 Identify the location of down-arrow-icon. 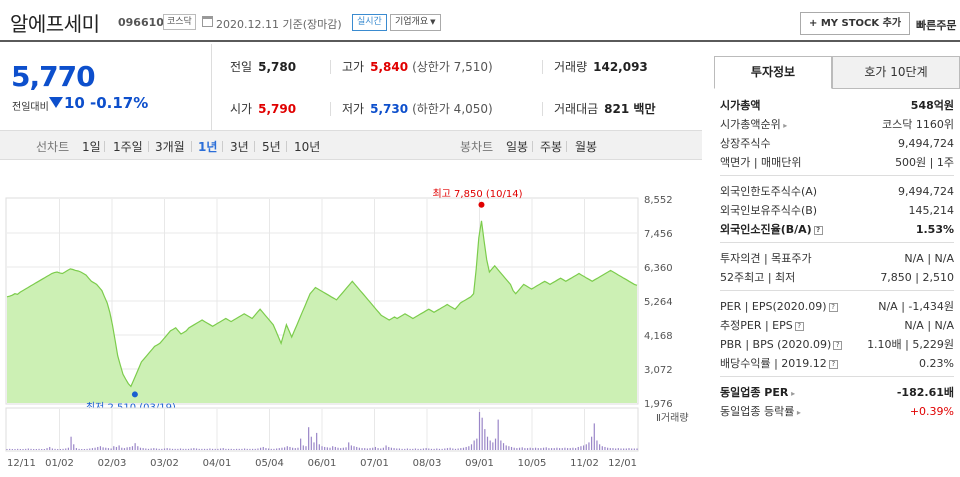
(56, 102).